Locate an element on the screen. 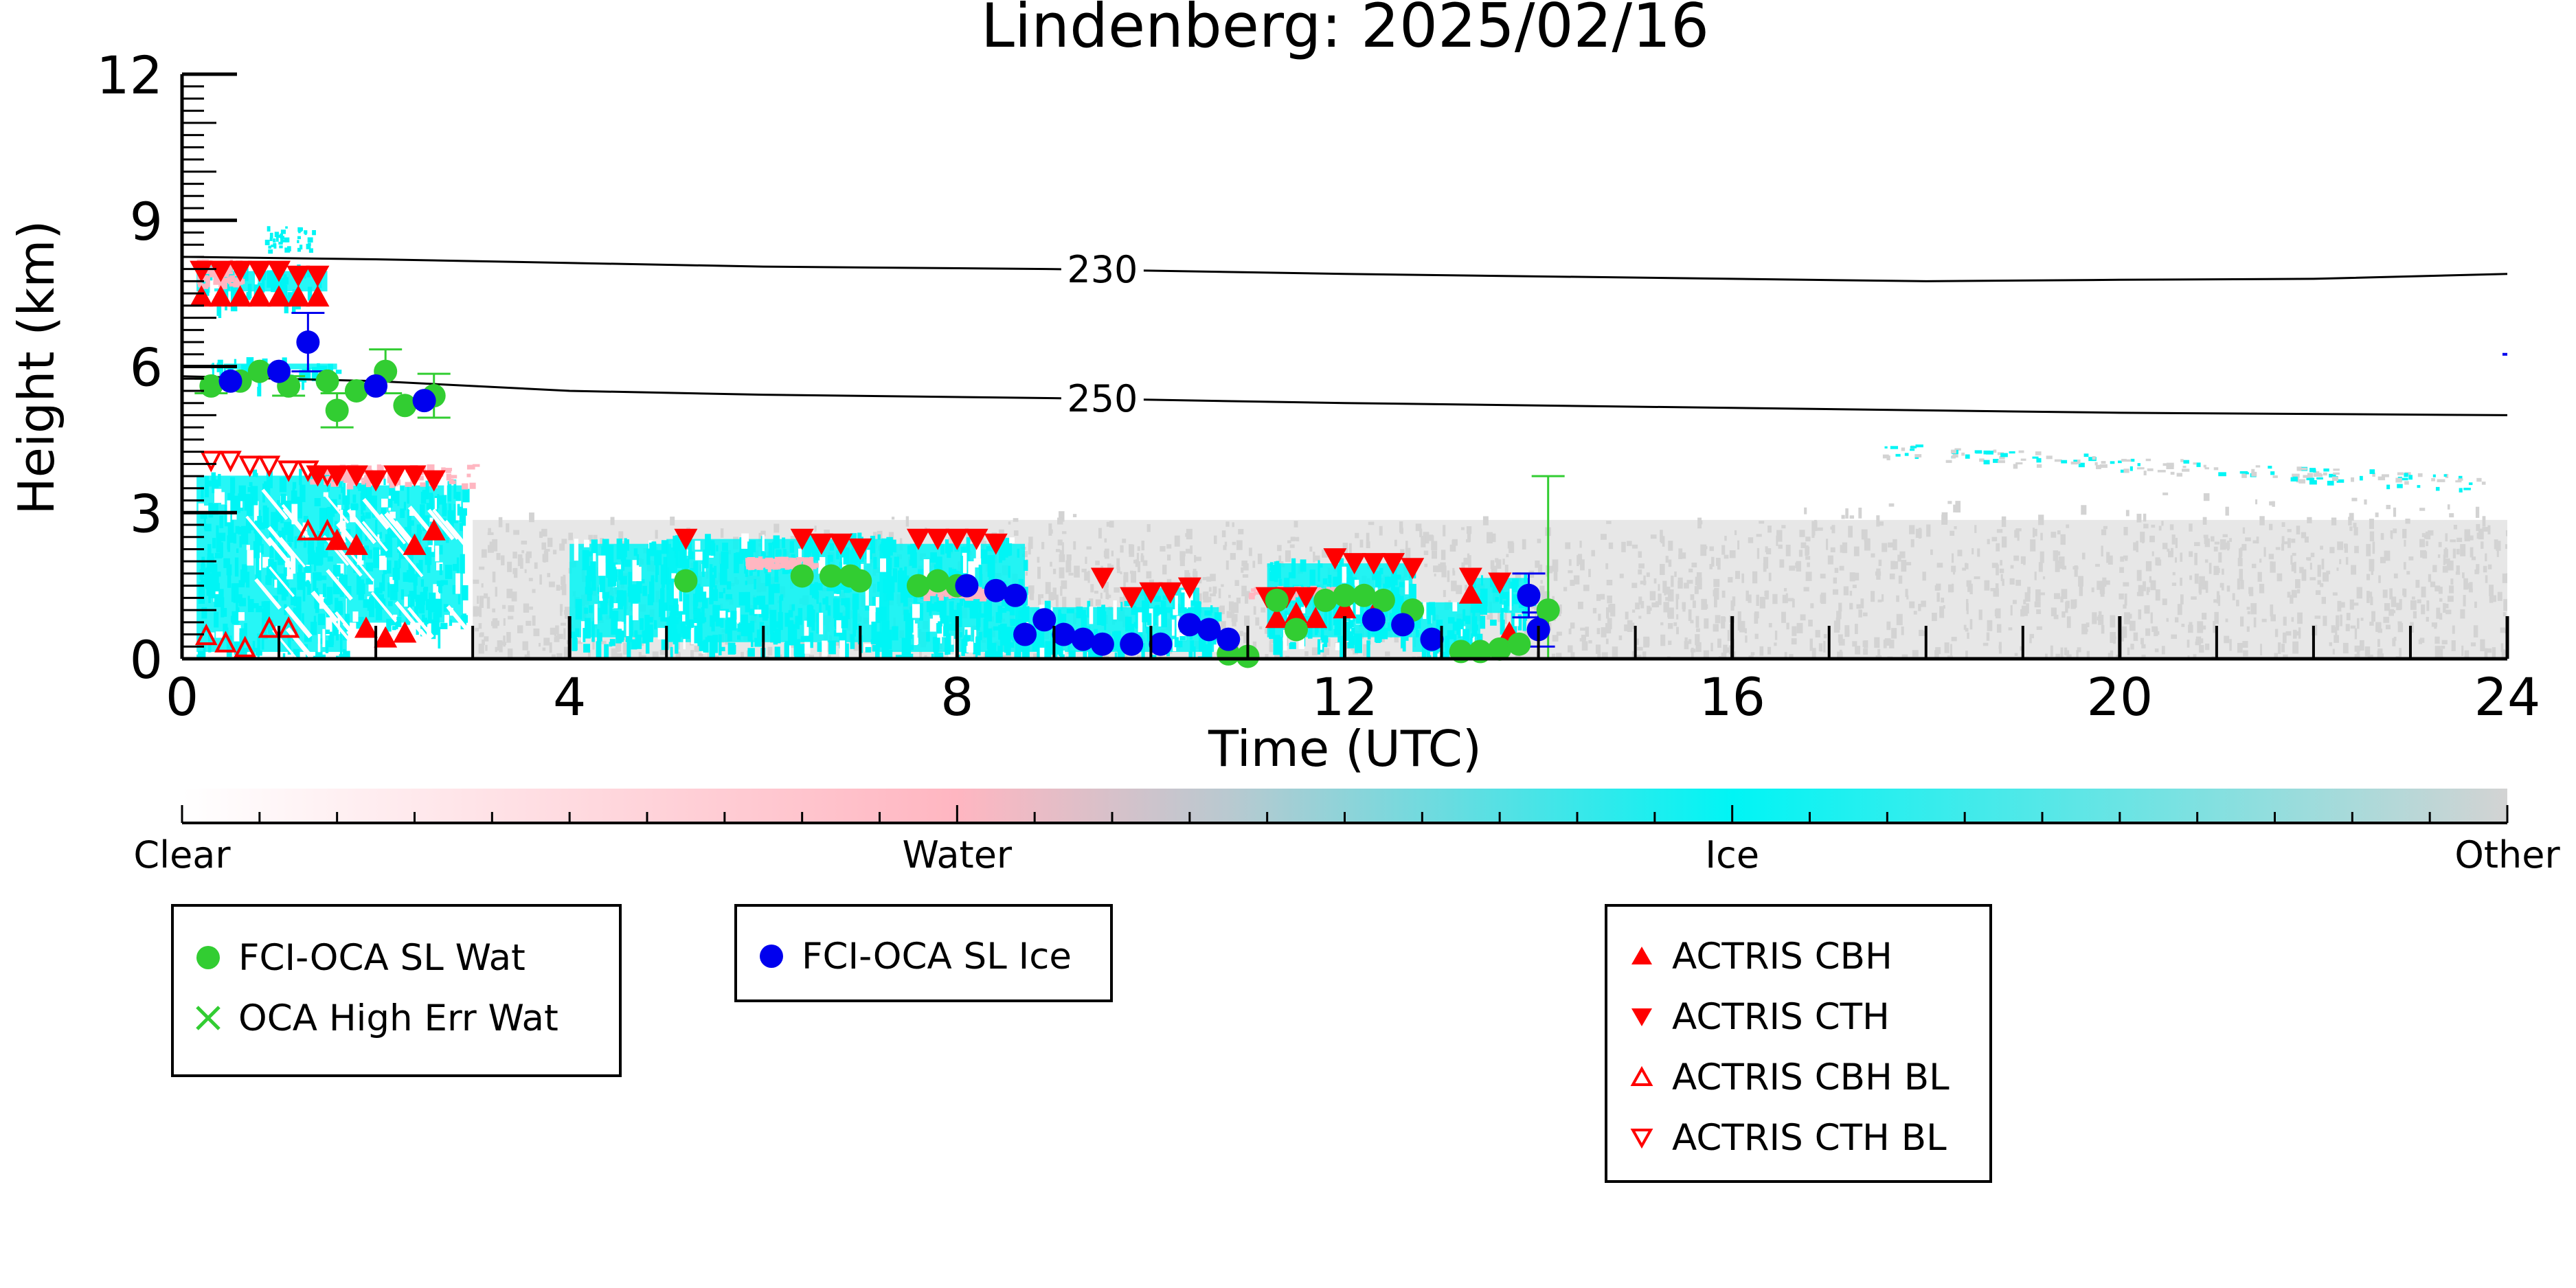  x-tick-label: 4 is located at coordinates (569, 696).